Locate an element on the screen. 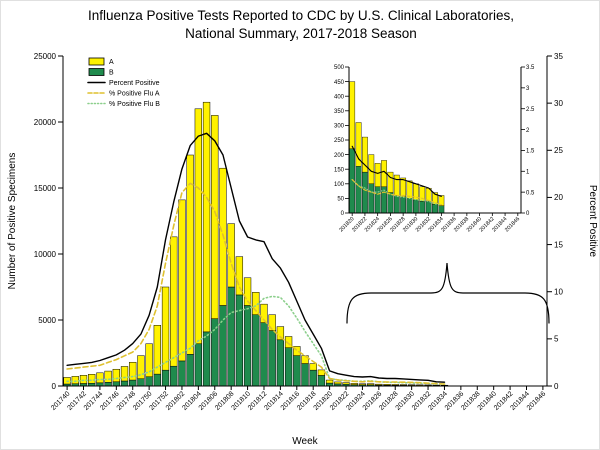 This screenshot has width=600, height=450. y-left-tick-label: 20000 is located at coordinates (45, 122).